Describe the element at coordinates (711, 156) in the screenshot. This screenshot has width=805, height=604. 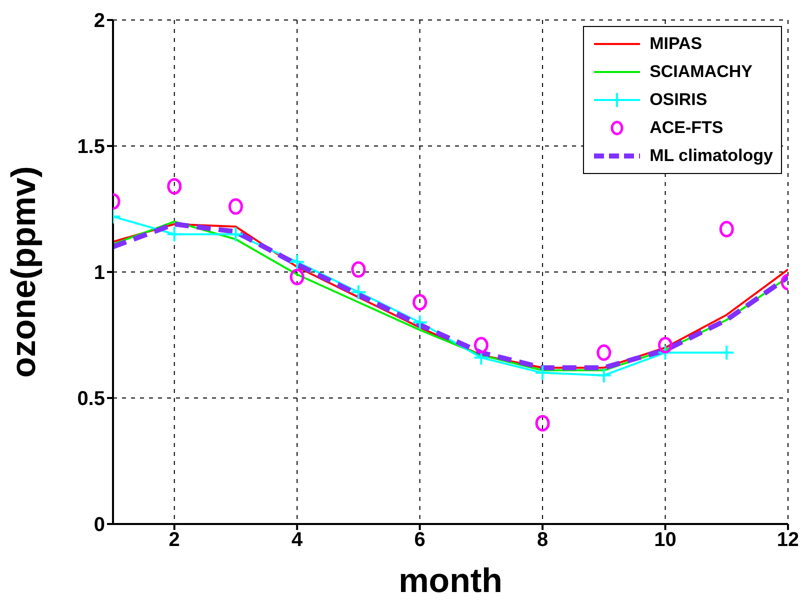
I see `legend-label: ML climatology` at that location.